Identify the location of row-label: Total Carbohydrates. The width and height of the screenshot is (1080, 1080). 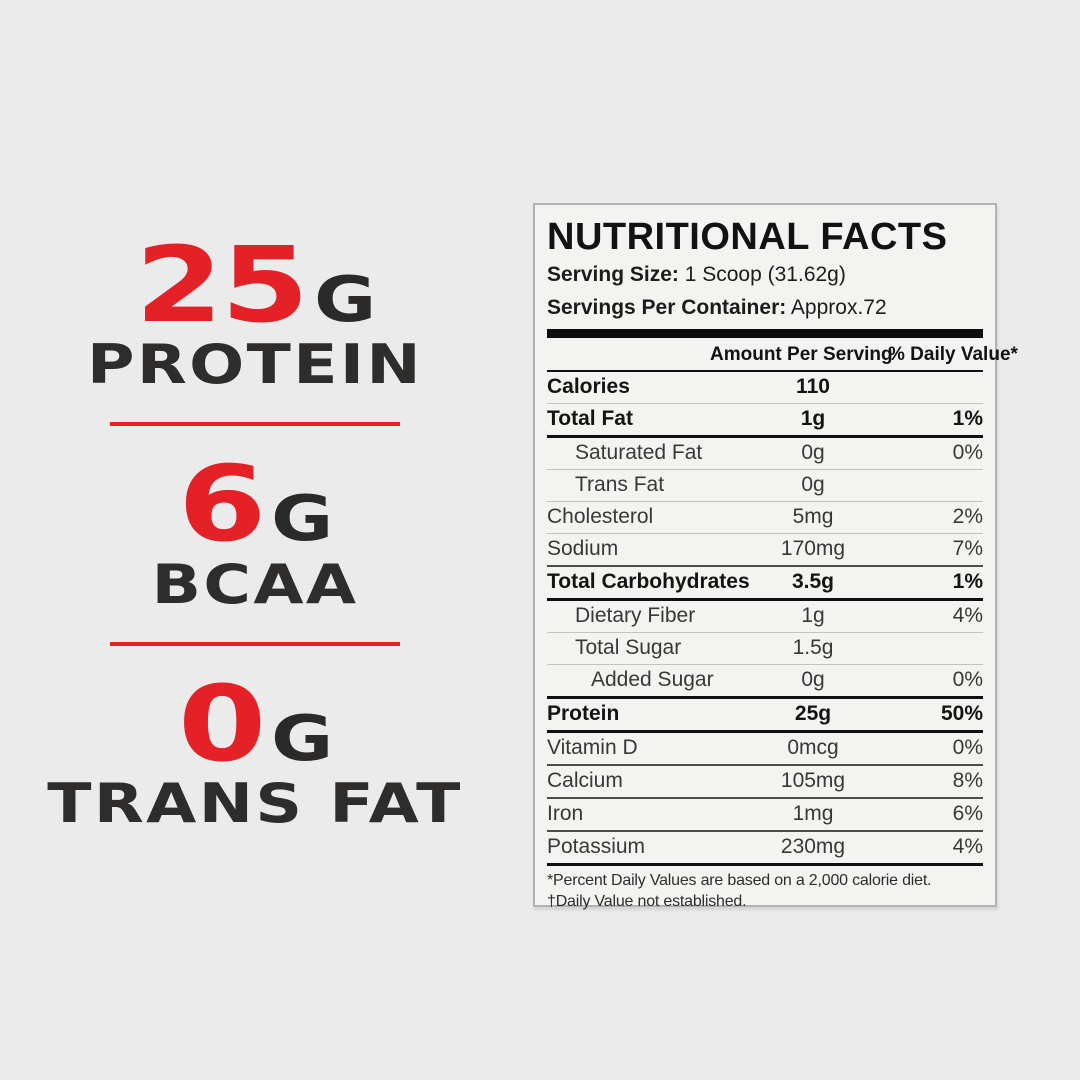
(648, 582).